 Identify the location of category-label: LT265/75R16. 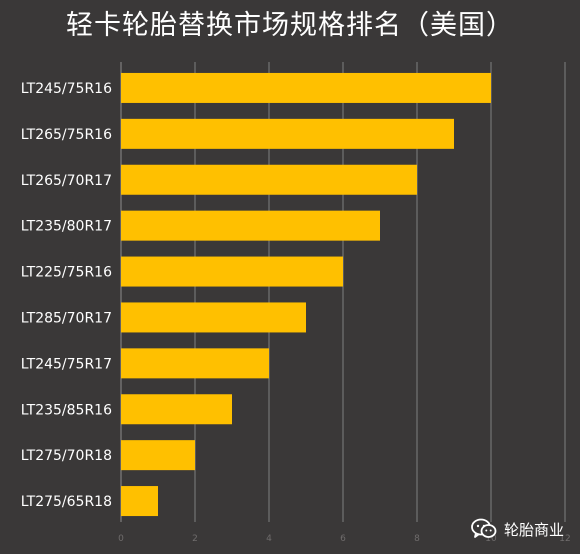
(66, 135).